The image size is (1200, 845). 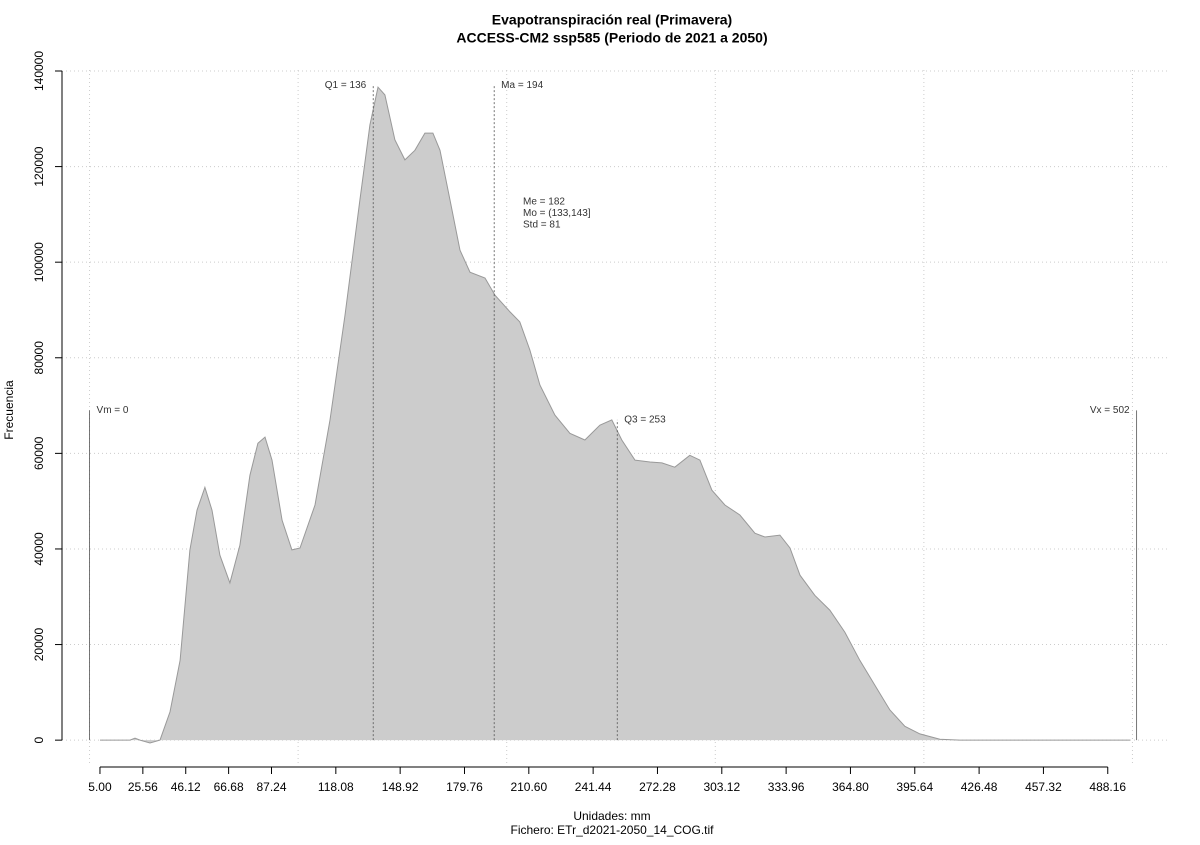 I want to click on x-tick-label: 395.64, so click(x=914, y=787).